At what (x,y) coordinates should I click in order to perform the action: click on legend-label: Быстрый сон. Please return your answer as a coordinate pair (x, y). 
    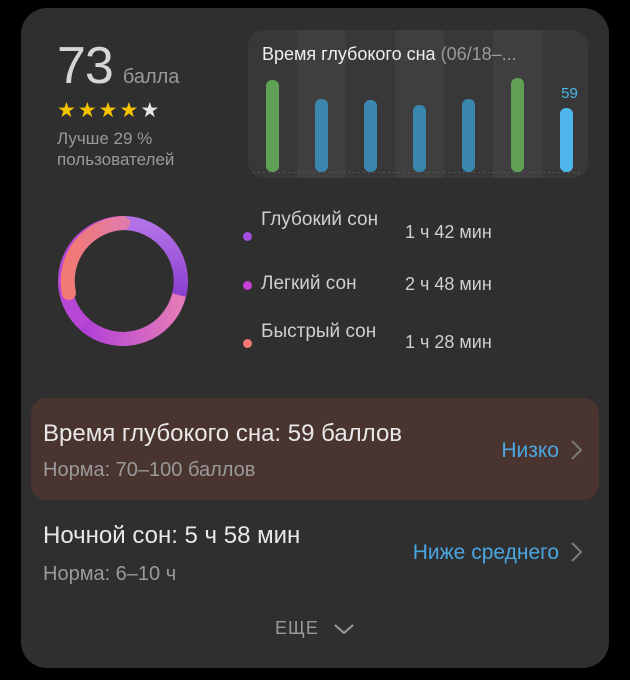
    Looking at the image, I should click on (319, 331).